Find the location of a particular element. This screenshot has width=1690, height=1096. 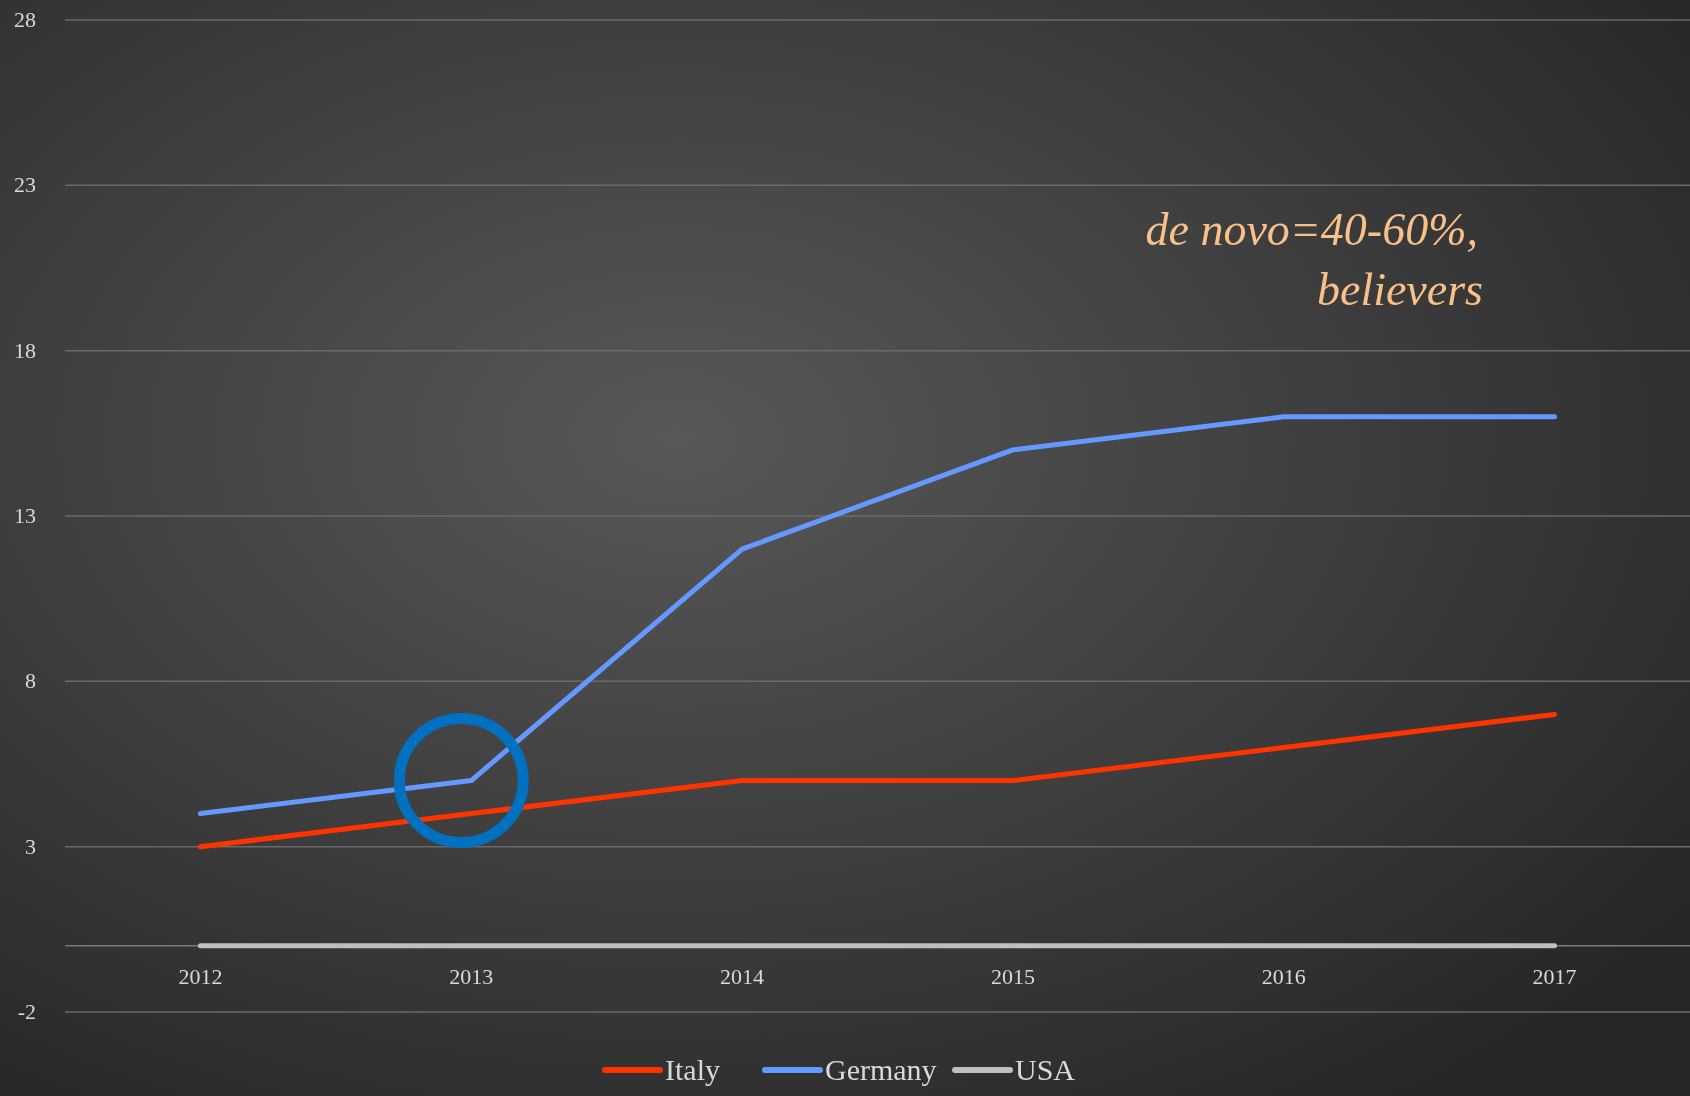

legend-label: Italy is located at coordinates (692, 1069).